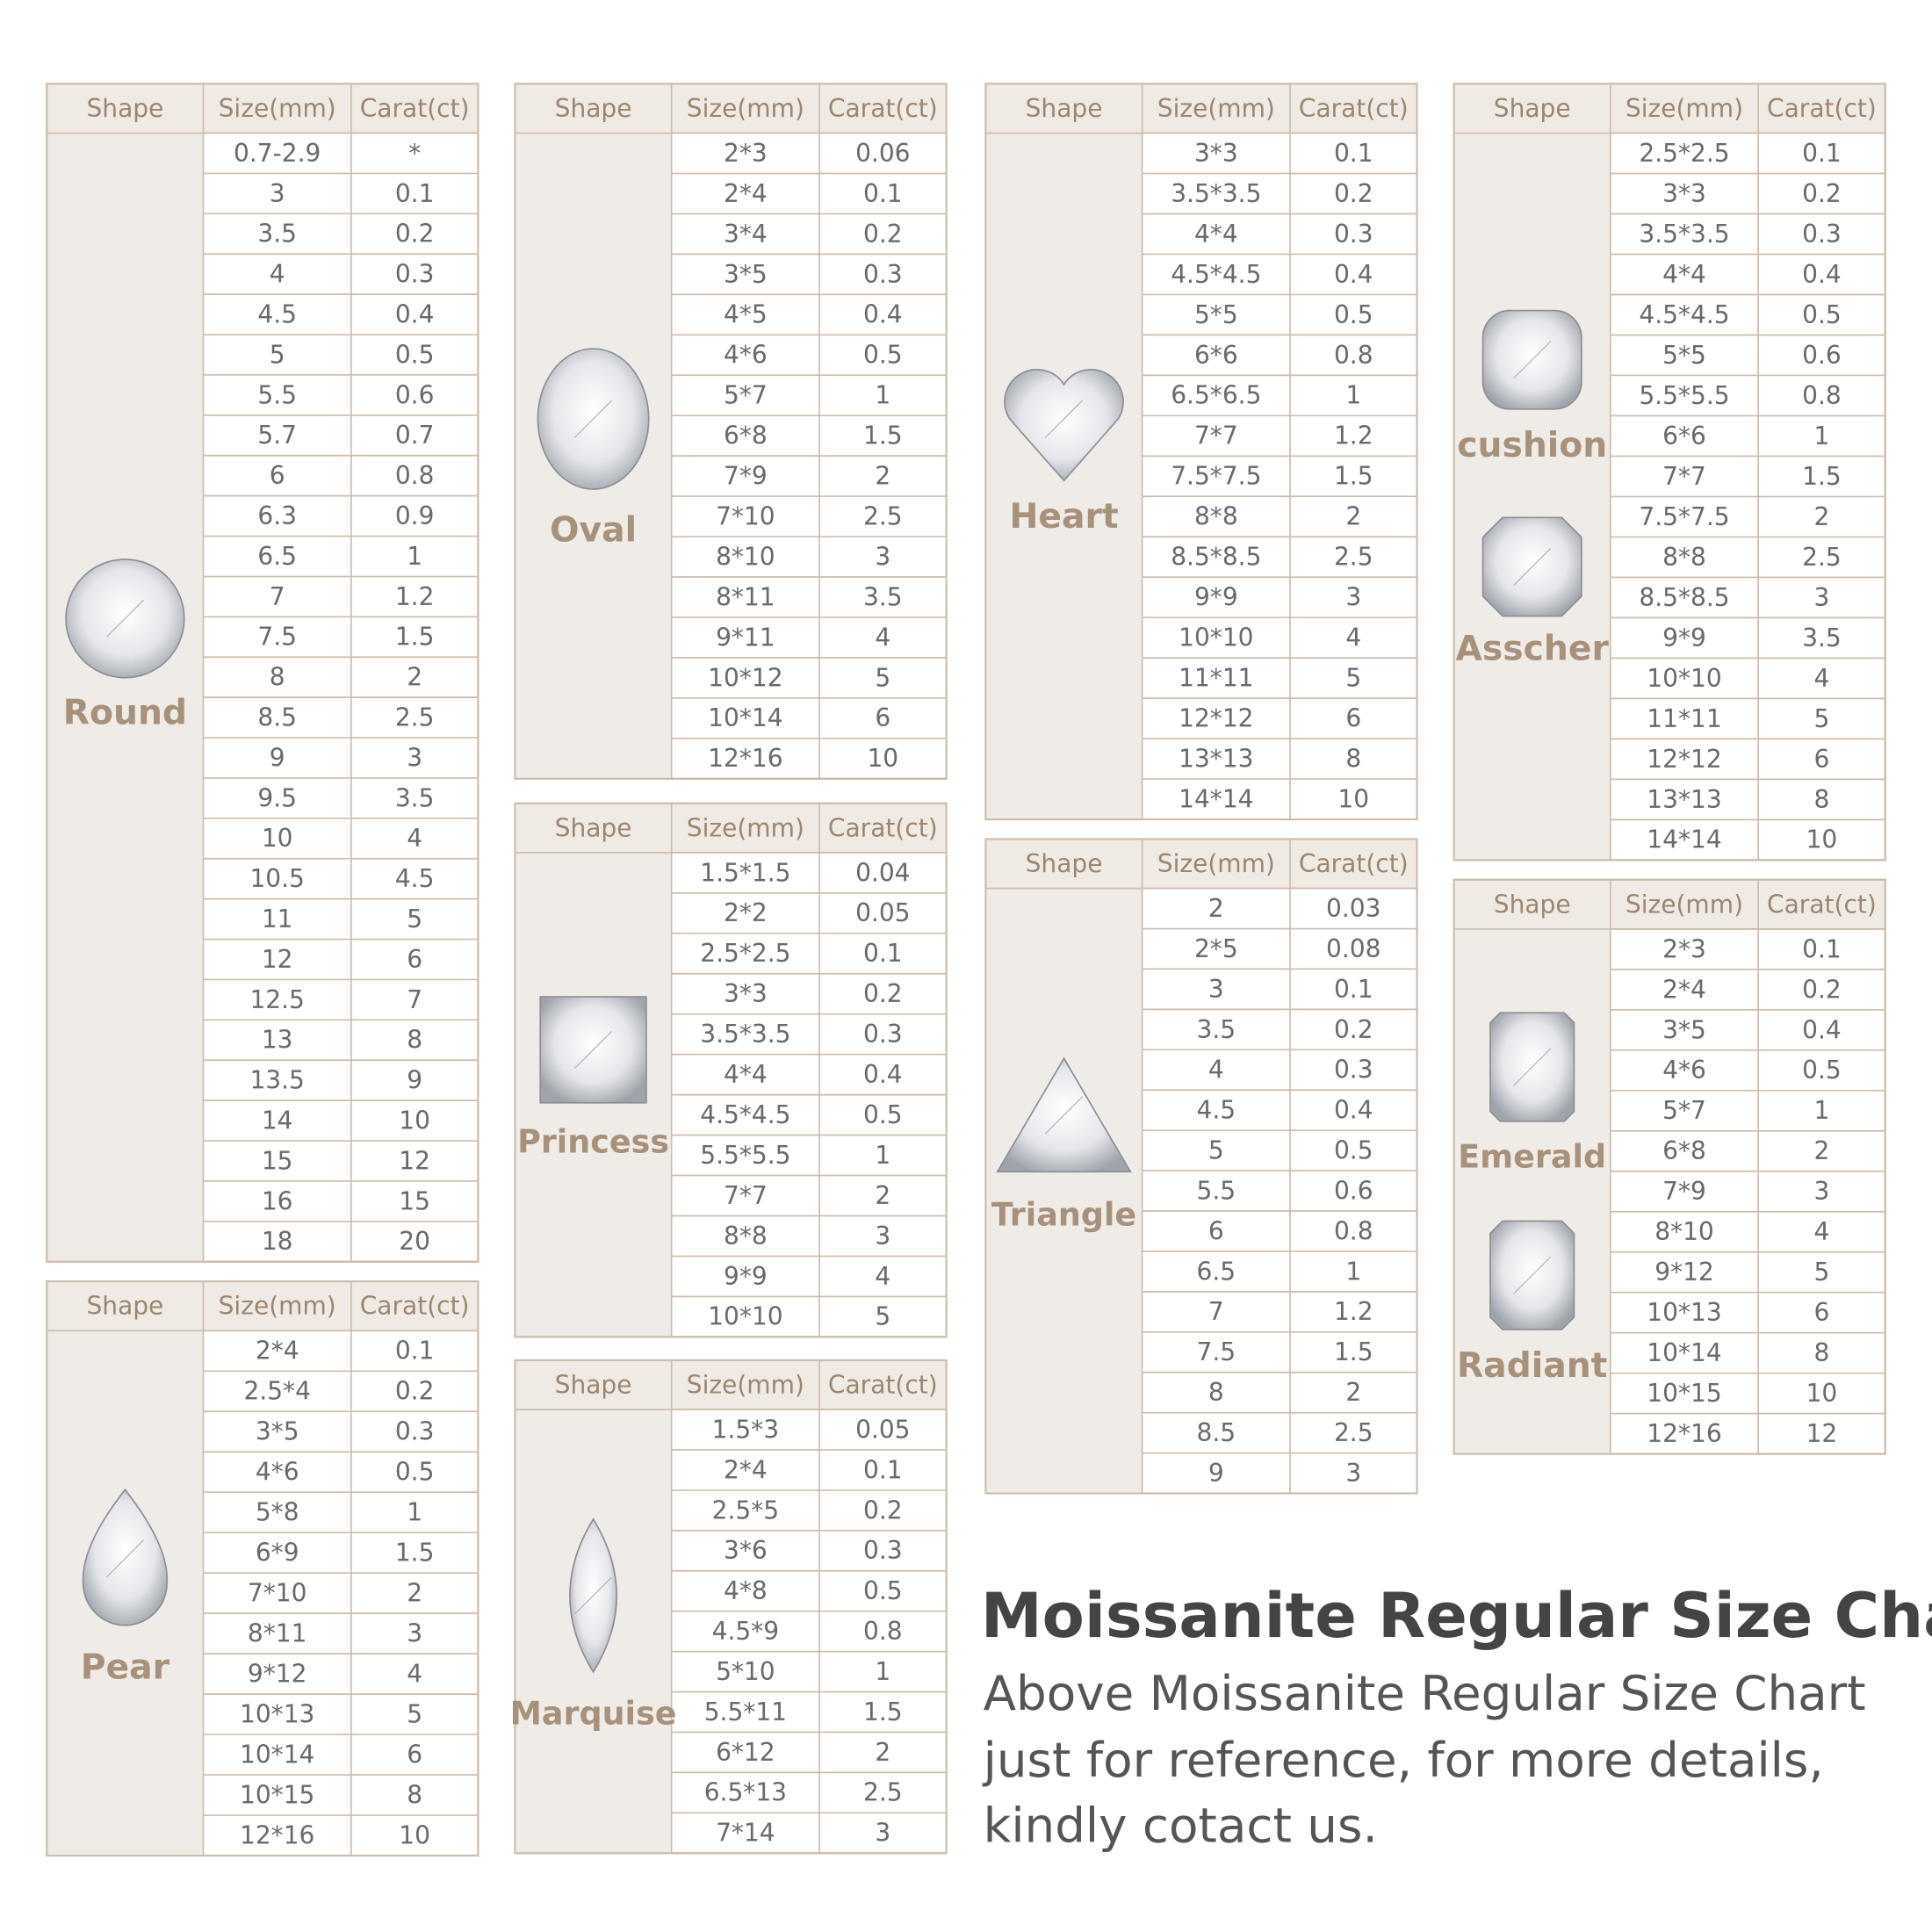  Describe the element at coordinates (414, 1200) in the screenshot. I see `table-cell: 15` at that location.